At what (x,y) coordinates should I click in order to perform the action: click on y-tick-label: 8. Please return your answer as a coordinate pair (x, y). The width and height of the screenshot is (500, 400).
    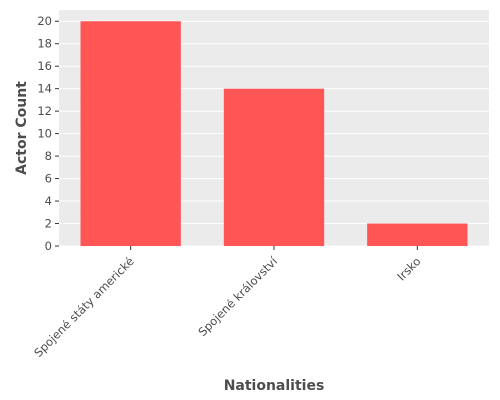
    Looking at the image, I should click on (48, 156).